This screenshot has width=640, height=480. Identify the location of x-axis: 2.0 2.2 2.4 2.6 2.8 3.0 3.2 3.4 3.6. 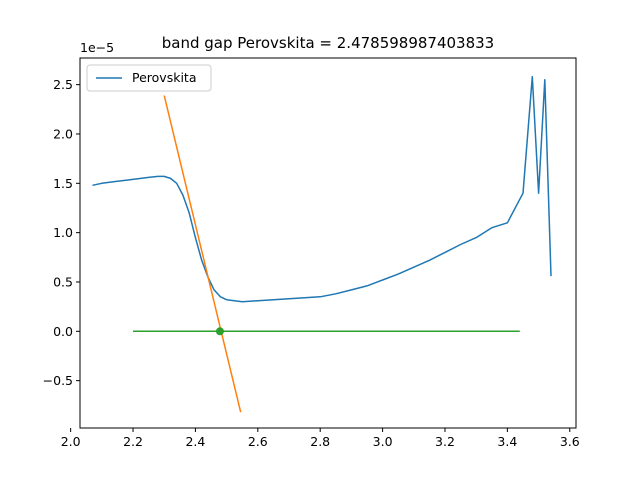
(320, 438).